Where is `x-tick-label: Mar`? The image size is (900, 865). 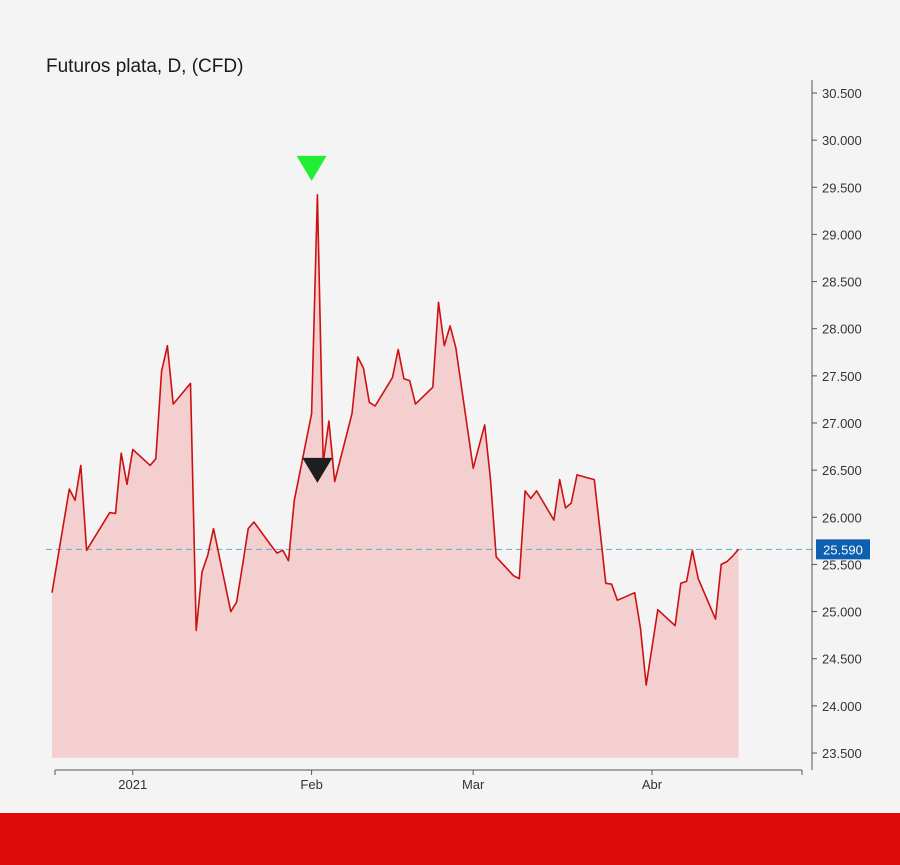 x-tick-label: Mar is located at coordinates (473, 784).